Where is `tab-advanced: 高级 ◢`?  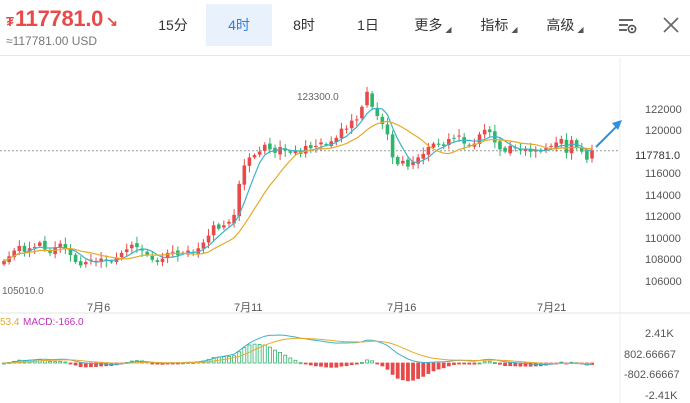 tab-advanced: 高级 ◢ is located at coordinates (565, 25).